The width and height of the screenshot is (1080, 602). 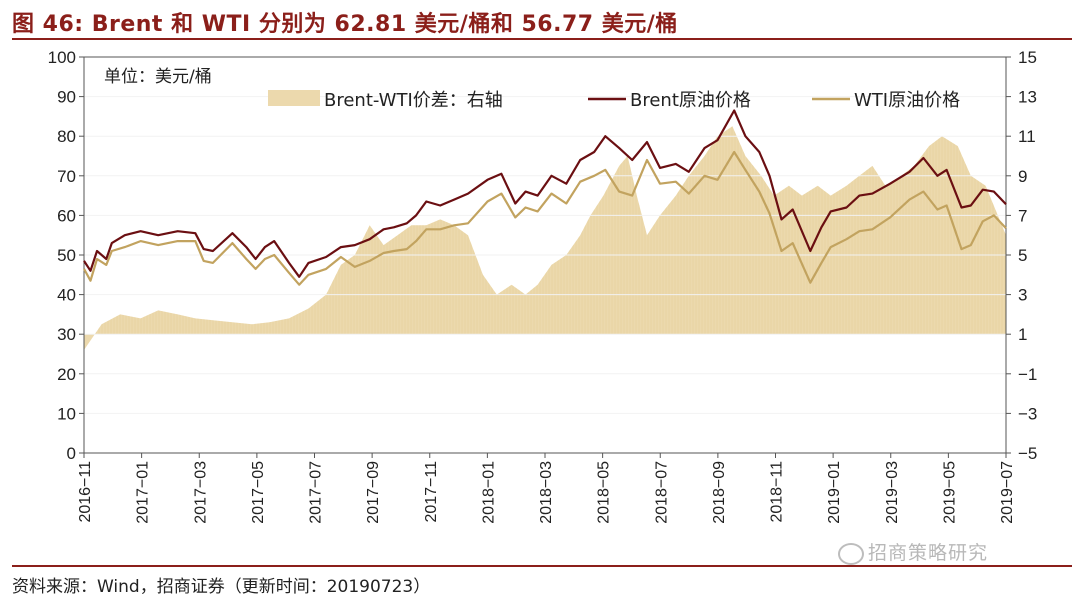 What do you see at coordinates (66, 176) in the screenshot?
I see `left-axis-label: 70` at bounding box center [66, 176].